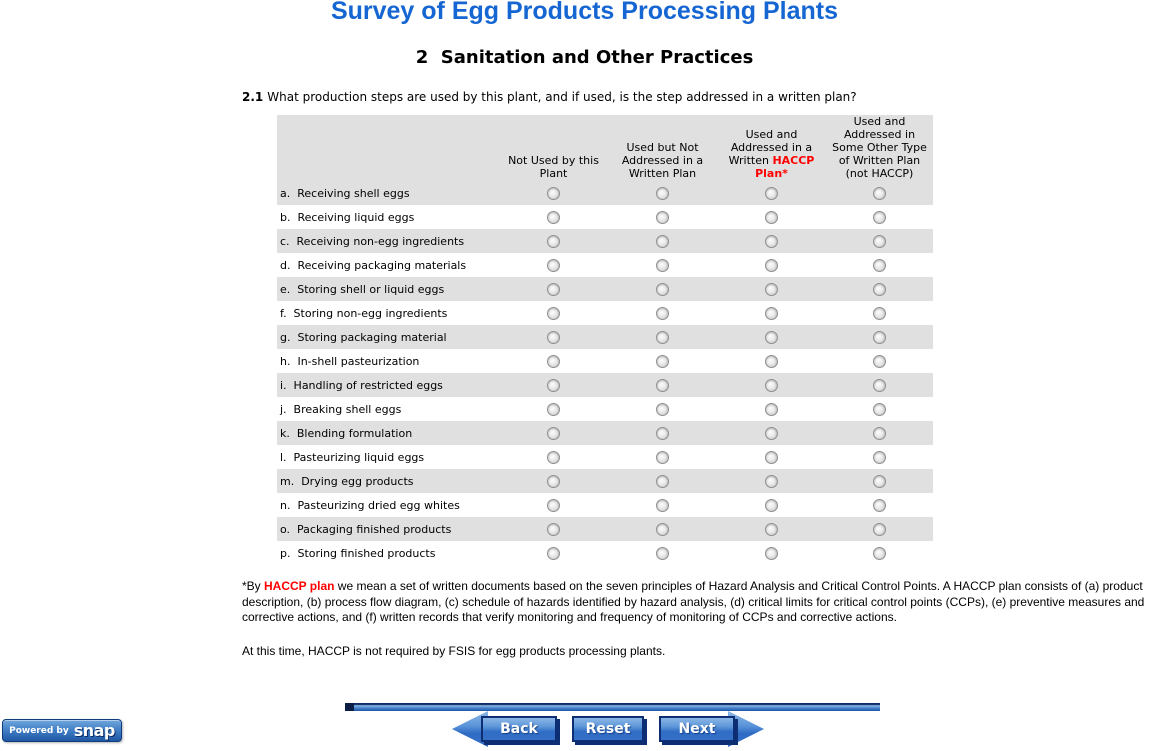 The width and height of the screenshot is (1169, 751). What do you see at coordinates (553, 553) in the screenshot?
I see `radio-p-col1` at bounding box center [553, 553].